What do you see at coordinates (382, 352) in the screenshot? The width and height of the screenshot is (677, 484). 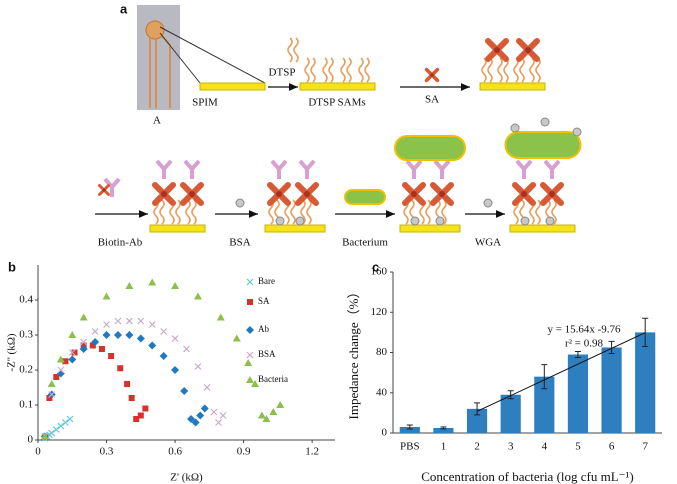 I see `y-tick-label: 80` at bounding box center [382, 352].